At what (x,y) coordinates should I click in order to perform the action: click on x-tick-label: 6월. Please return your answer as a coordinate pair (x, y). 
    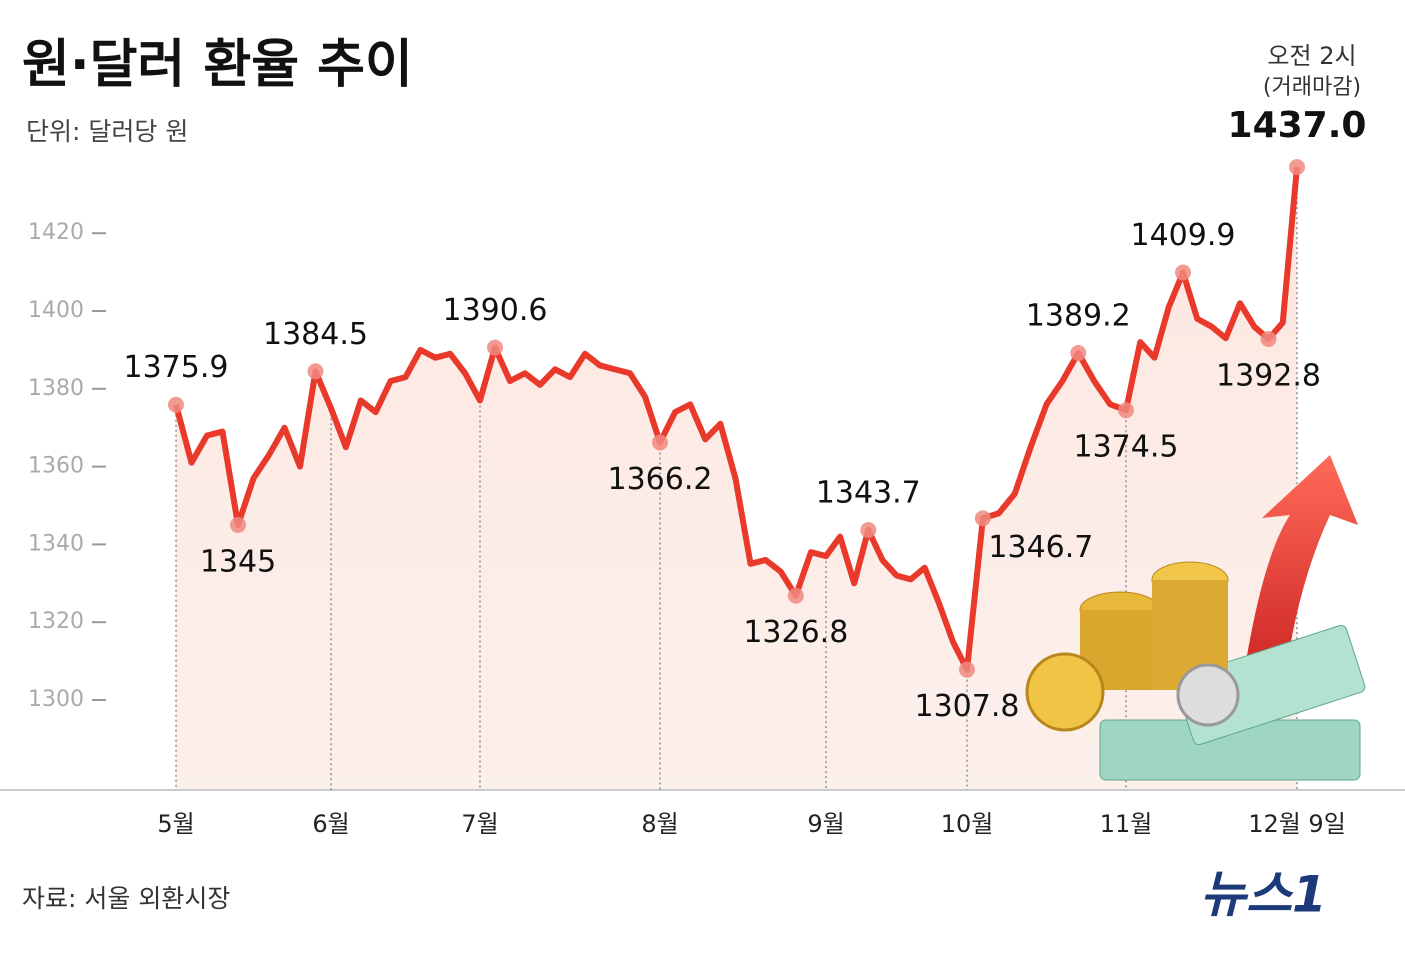
    Looking at the image, I should click on (330, 824).